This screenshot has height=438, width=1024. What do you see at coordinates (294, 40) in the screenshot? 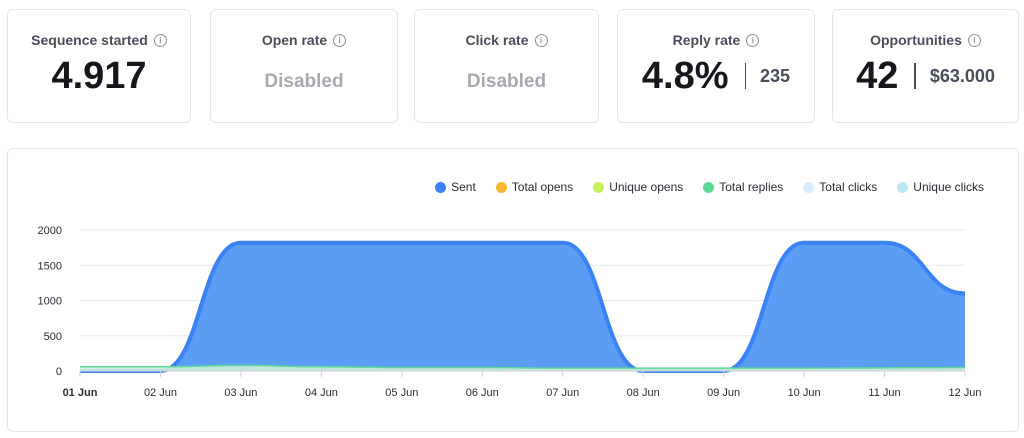
I see `card-title: Open rate` at bounding box center [294, 40].